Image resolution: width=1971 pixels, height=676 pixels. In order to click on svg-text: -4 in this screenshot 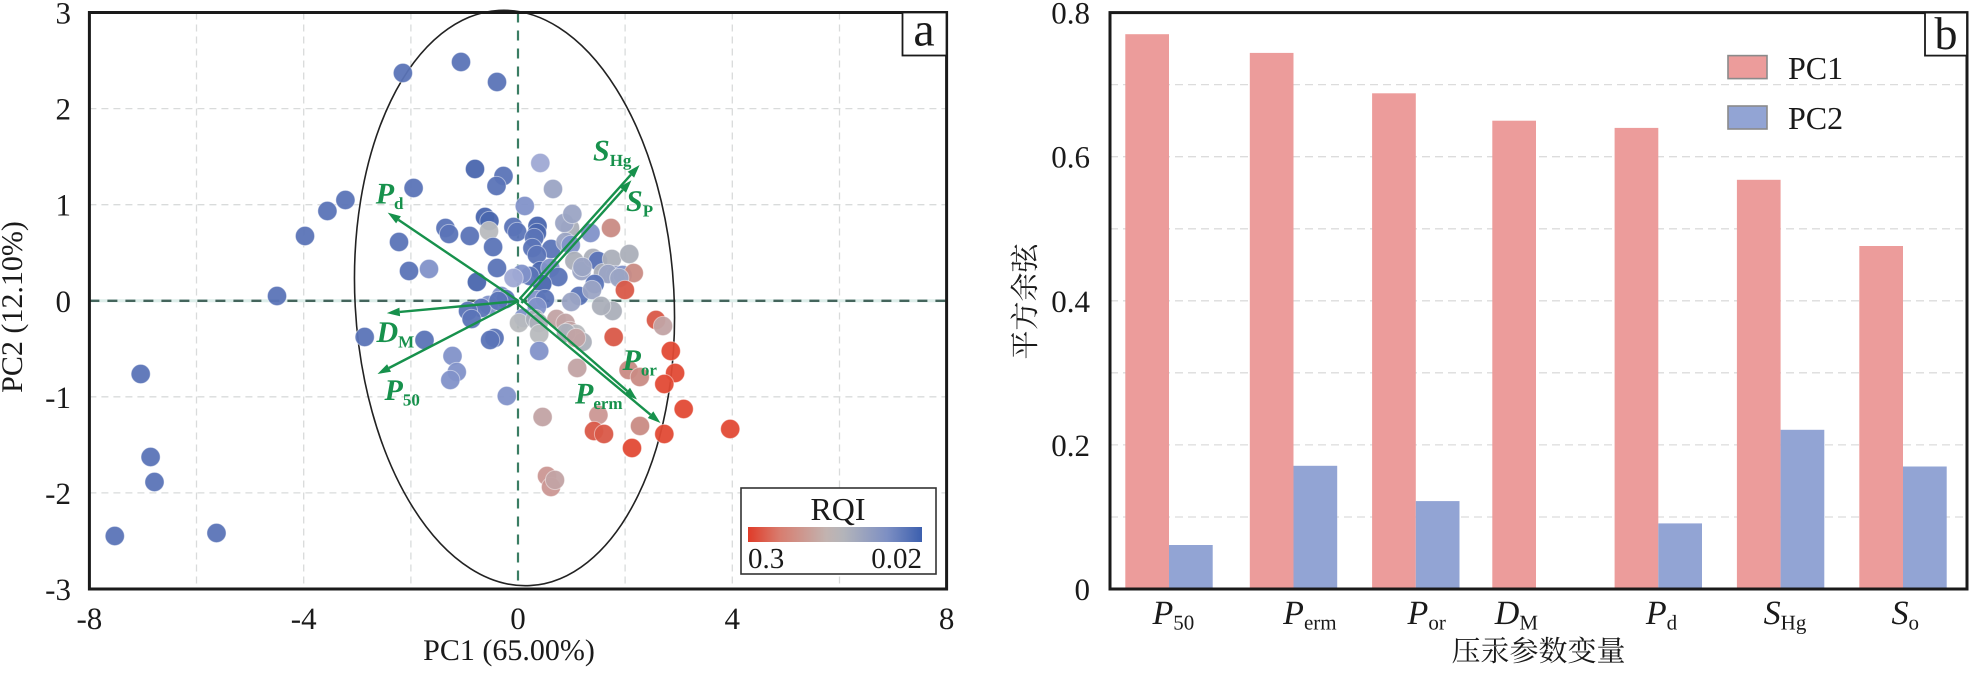, I will do `click(304, 618)`.